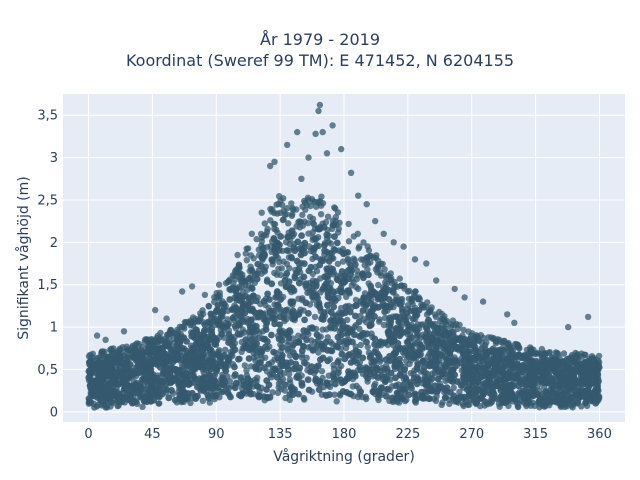 This screenshot has height=480, width=640. What do you see at coordinates (47, 200) in the screenshot?
I see `y-tick-label: 2,5` at bounding box center [47, 200].